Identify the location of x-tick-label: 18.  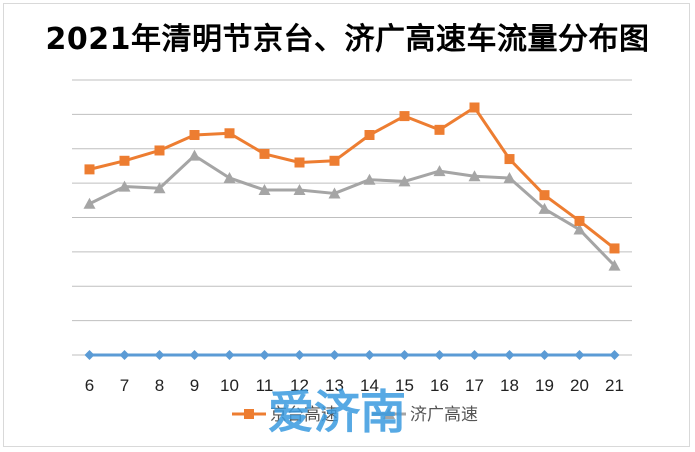
(509, 385).